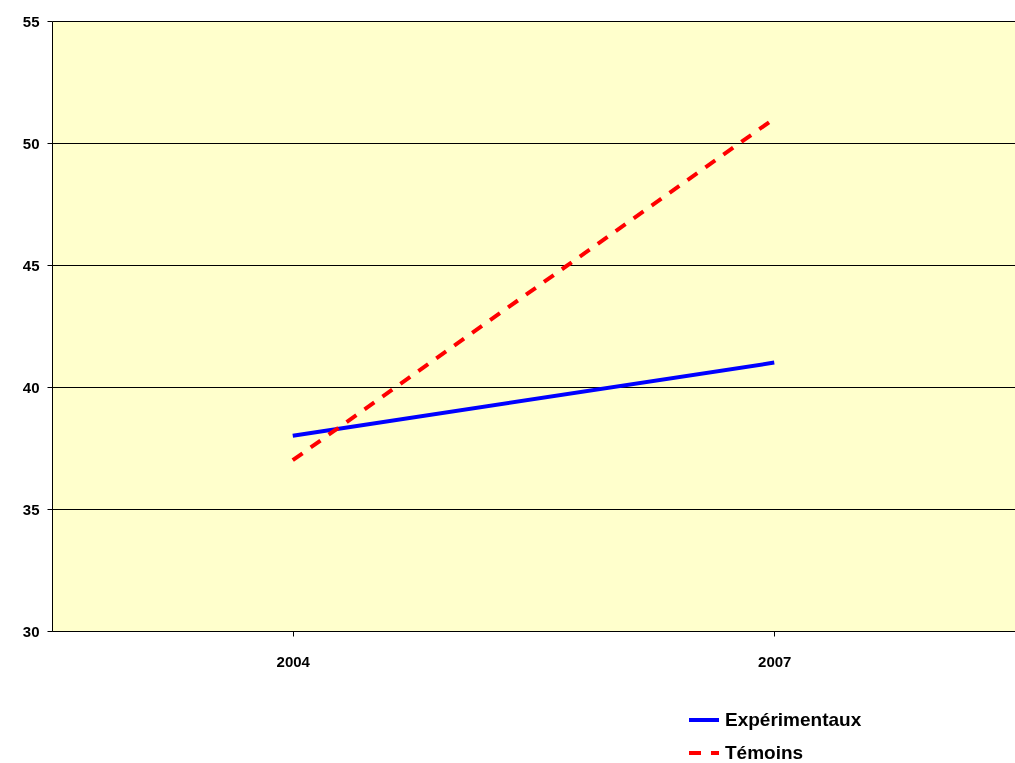 This screenshot has height=763, width=1015. I want to click on y-tick-label: 45, so click(31, 265).